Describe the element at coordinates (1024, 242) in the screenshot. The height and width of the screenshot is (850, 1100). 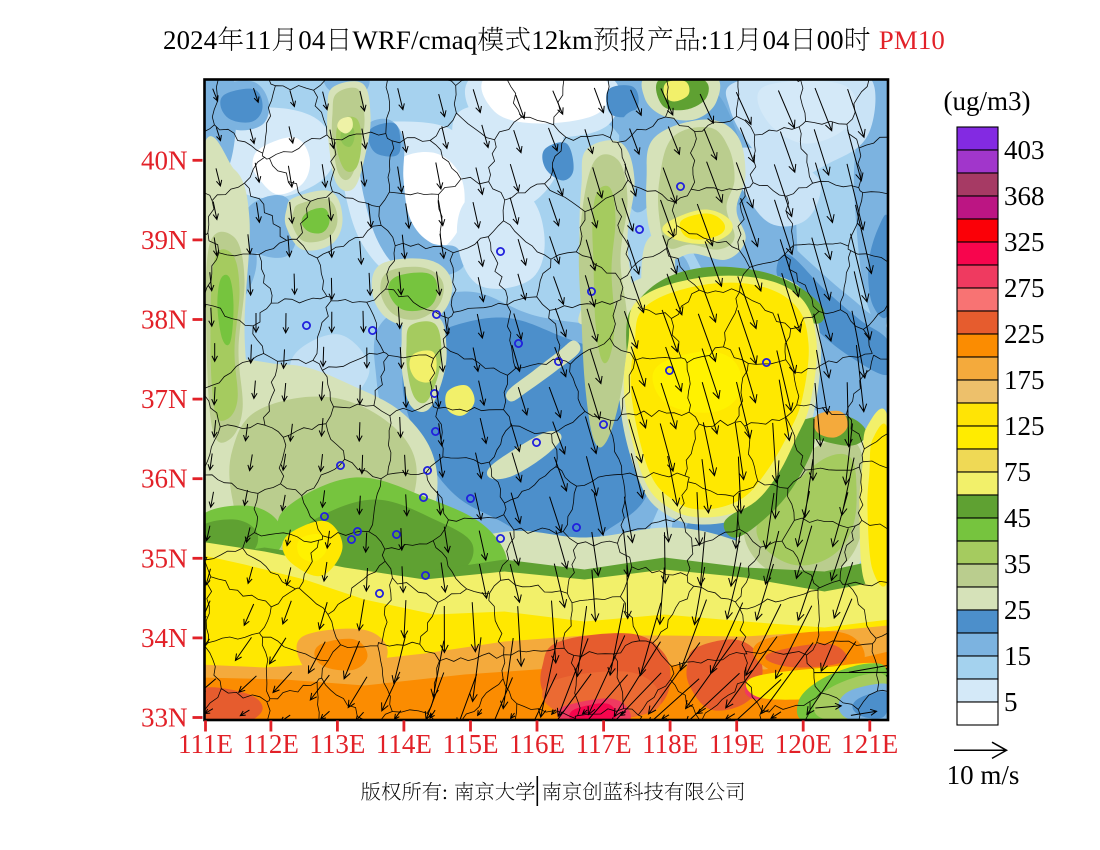
I see `svg-text: 325` at that location.